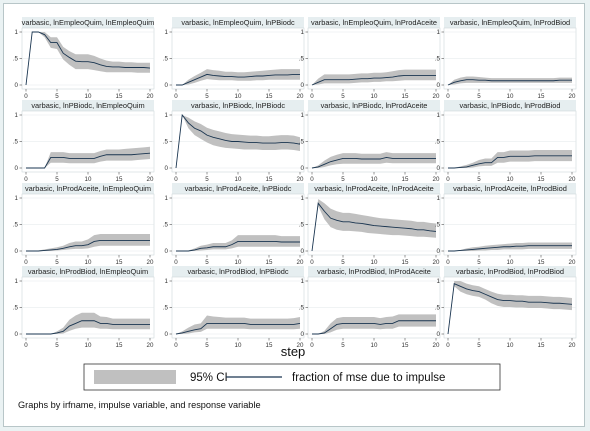  What do you see at coordinates (237, 271) in the screenshot?
I see `panel-title: varbasic, lnProdBiod, lnPBiodc` at bounding box center [237, 271].